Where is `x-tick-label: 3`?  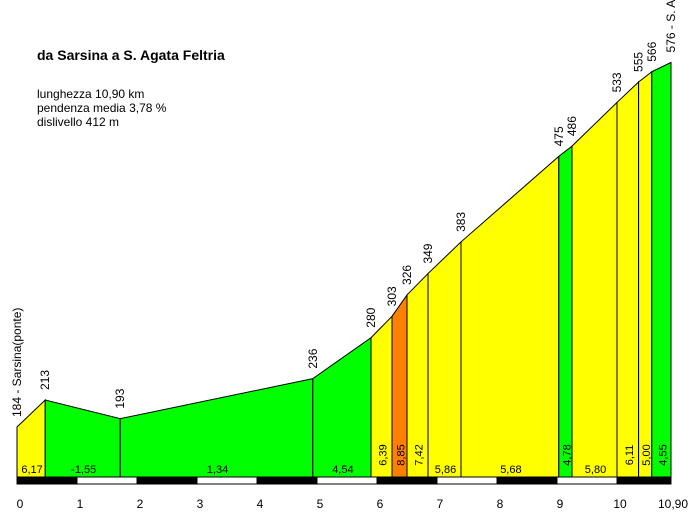
x-tick-label: 3 is located at coordinates (200, 504).